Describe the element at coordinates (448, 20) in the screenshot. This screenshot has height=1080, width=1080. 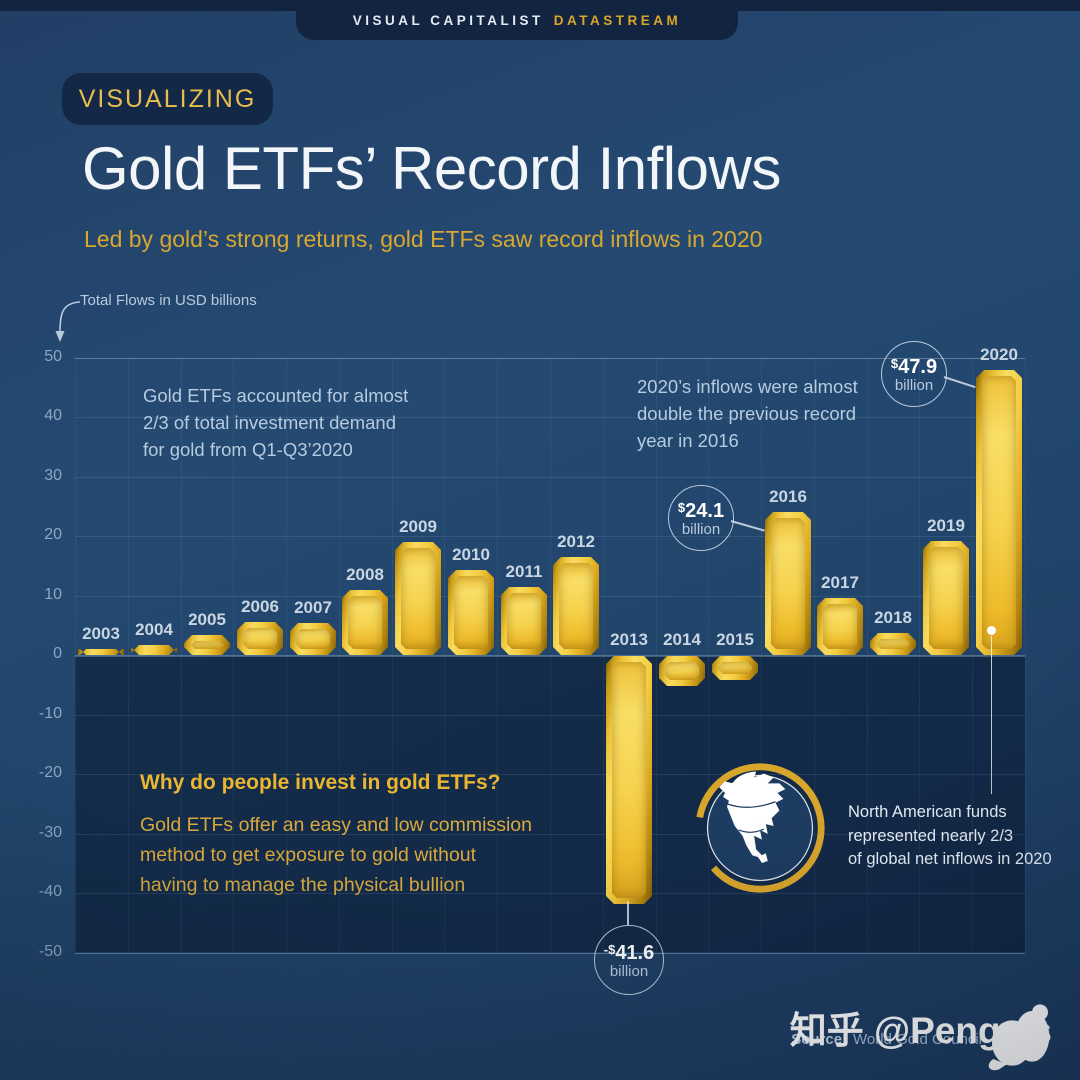
I see `brand-name: VISUAL CAPITALIST` at that location.